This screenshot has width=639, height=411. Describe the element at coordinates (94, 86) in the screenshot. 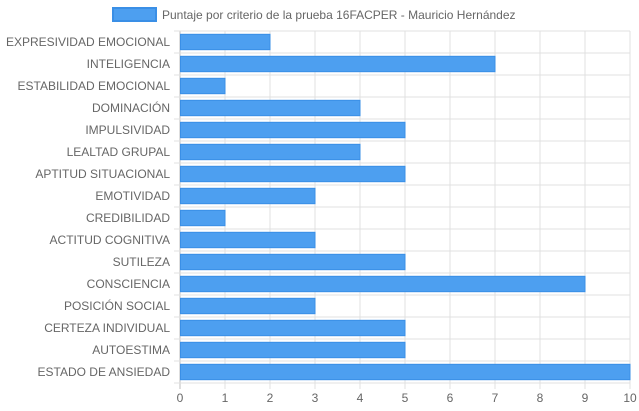

I see `y-tick-label: ESTABILIDAD EMOCIONAL` at that location.